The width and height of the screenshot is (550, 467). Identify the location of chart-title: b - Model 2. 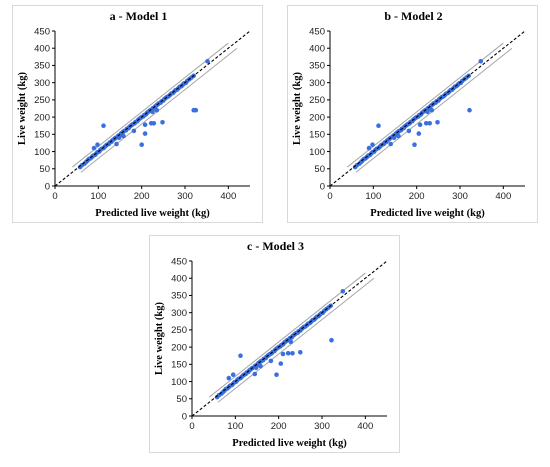
(413, 16).